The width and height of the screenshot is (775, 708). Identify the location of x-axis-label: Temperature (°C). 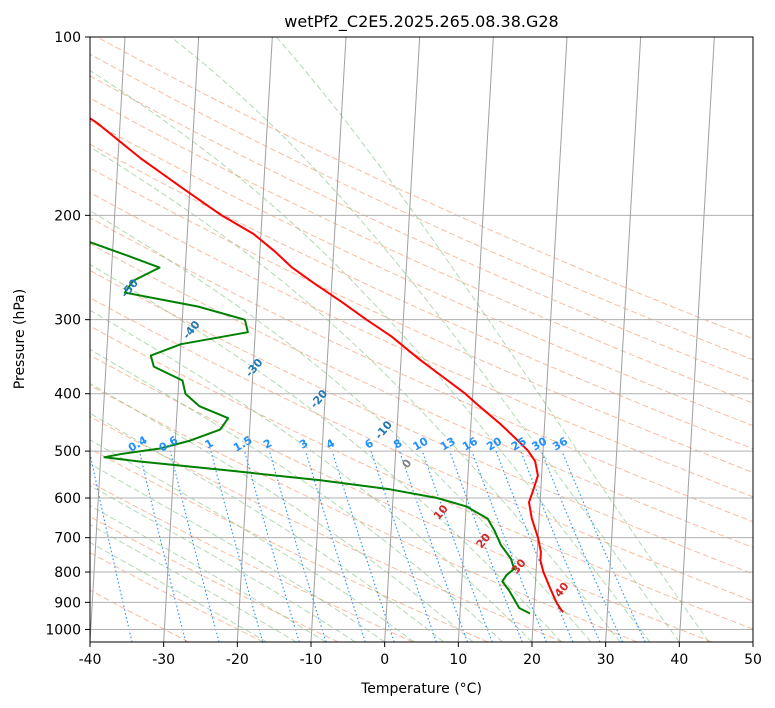
(421, 689).